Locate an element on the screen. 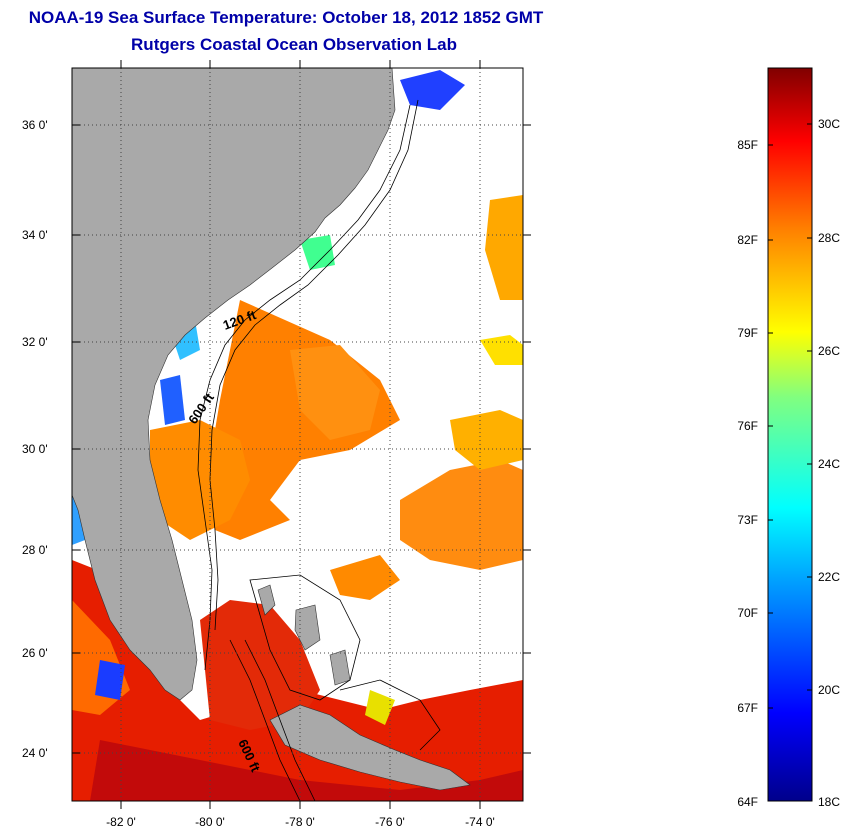 This screenshot has width=849, height=832. colorbar-label-18c: 18C is located at coordinates (829, 802).